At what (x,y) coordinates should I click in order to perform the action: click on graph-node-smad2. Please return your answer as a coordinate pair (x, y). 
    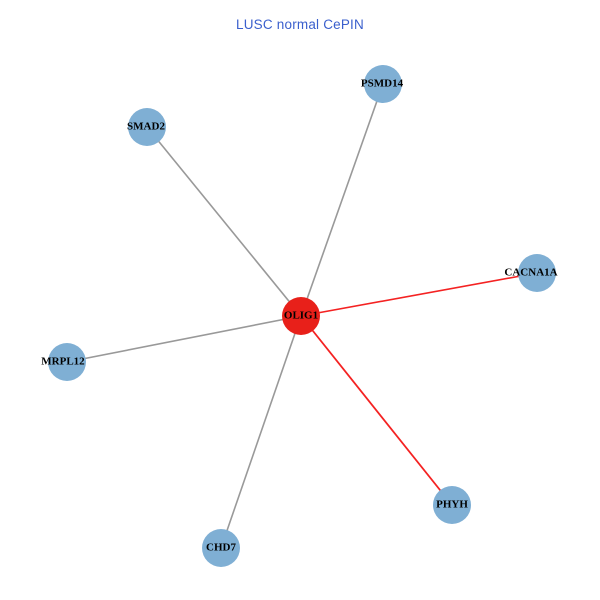
    Looking at the image, I should click on (147, 127).